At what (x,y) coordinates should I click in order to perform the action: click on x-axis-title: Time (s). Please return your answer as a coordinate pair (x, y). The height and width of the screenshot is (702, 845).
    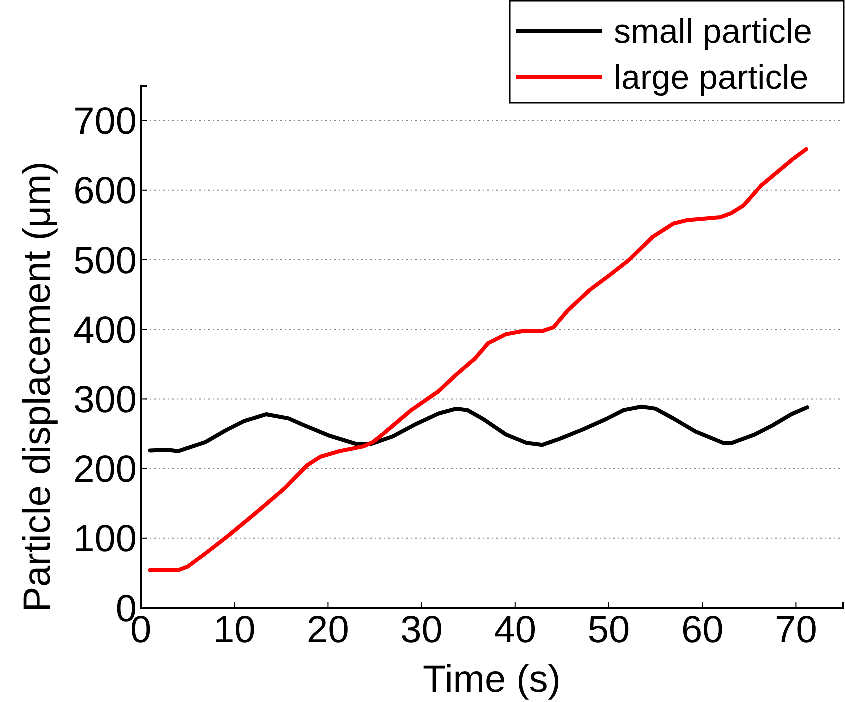
    Looking at the image, I should click on (492, 680).